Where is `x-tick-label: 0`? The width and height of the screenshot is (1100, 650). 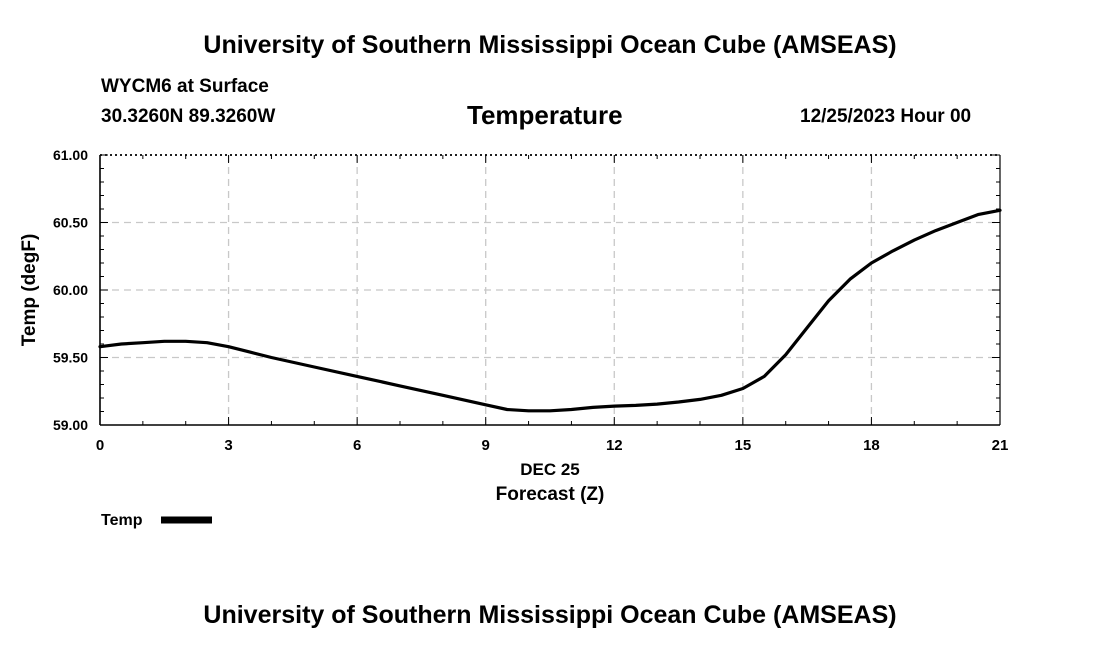
x-tick-label: 0 is located at coordinates (100, 445).